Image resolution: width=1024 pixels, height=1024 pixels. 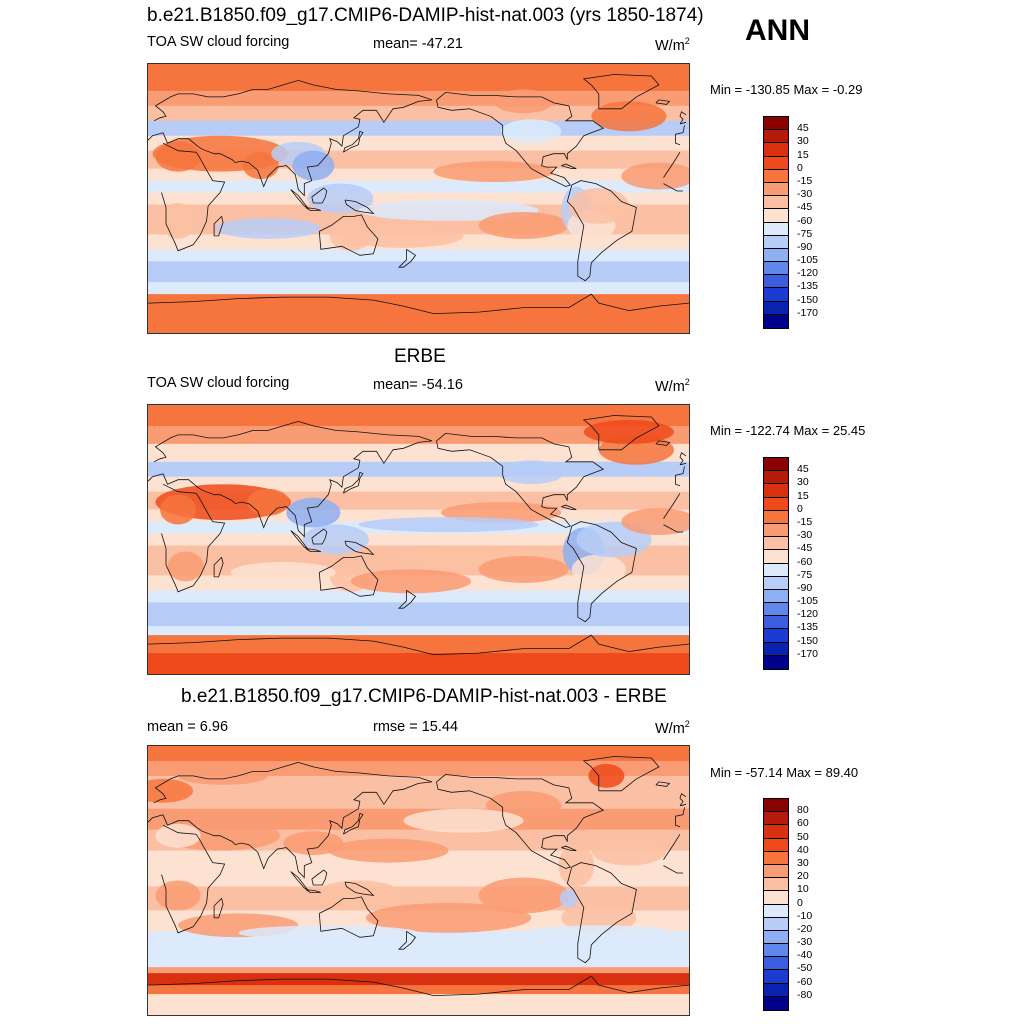 What do you see at coordinates (788, 430) in the screenshot?
I see `panel-2-minmax: Min = -122.74 Max = 25.45` at bounding box center [788, 430].